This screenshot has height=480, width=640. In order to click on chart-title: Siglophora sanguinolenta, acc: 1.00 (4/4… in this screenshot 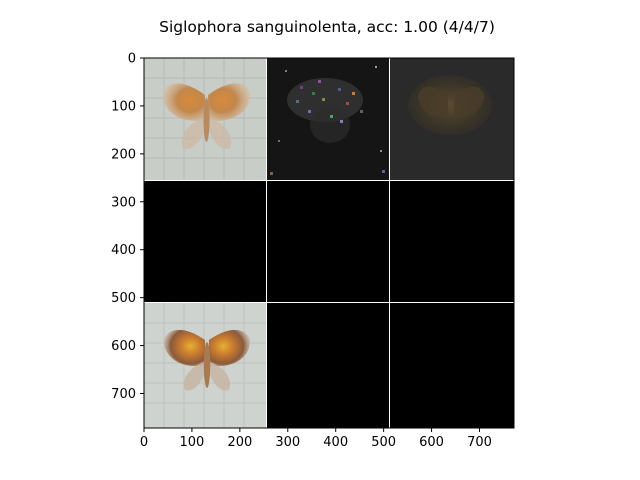, I will do `click(327, 27)`.